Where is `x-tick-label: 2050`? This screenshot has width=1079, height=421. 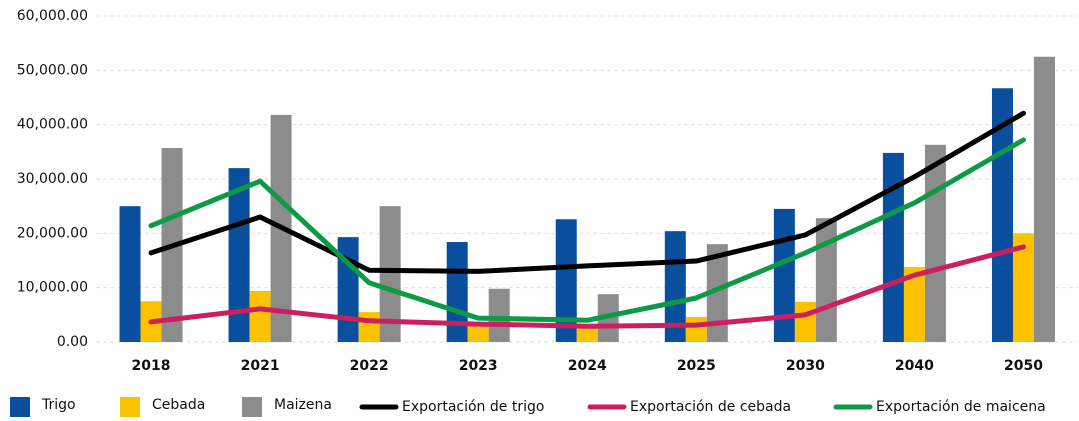 x-tick-label: 2050 is located at coordinates (1023, 366).